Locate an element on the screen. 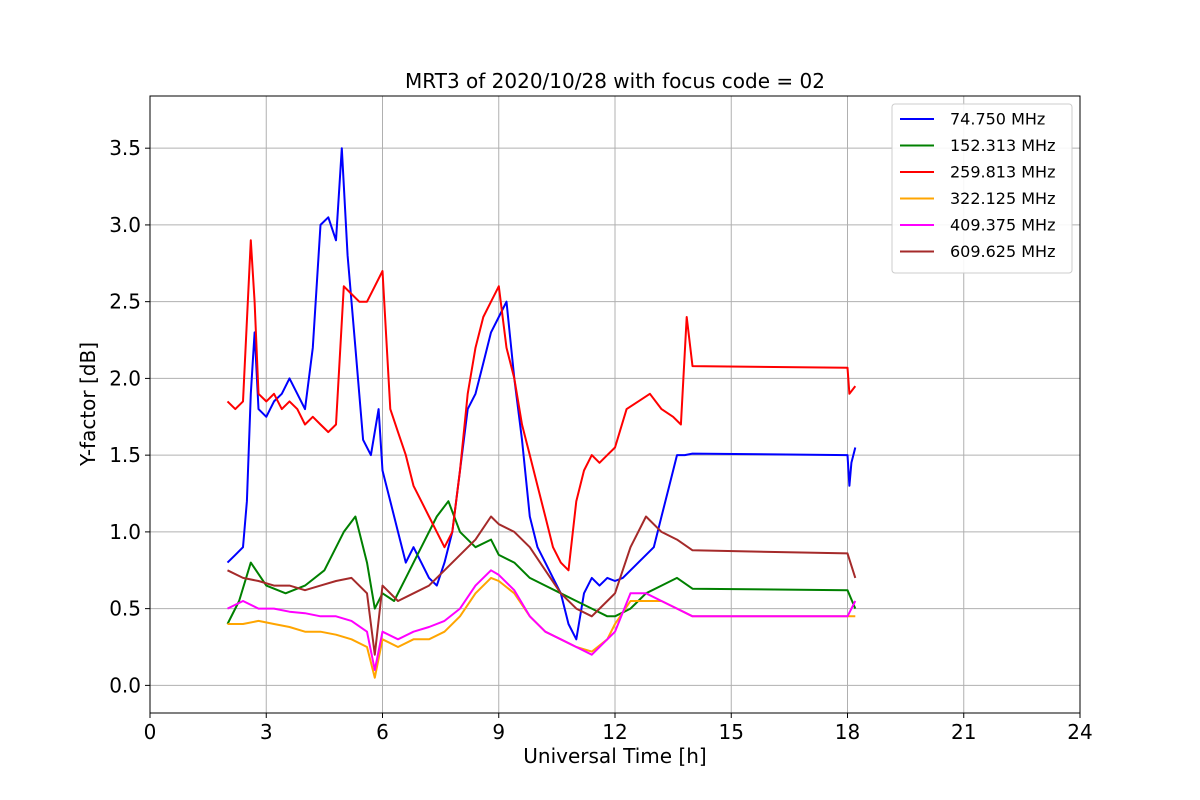  legend-label: 74.750 MHz is located at coordinates (997, 119).